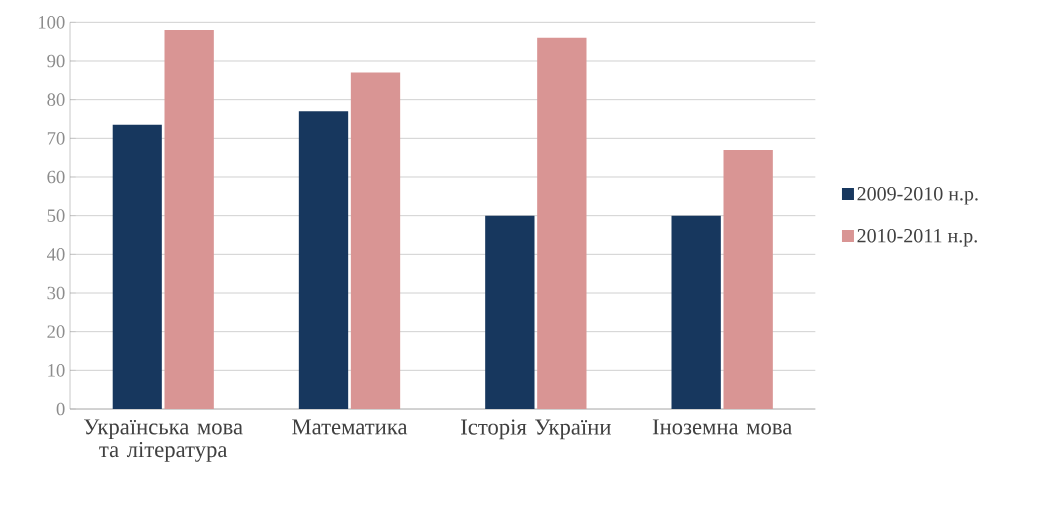 This screenshot has width=1042, height=514. What do you see at coordinates (350, 427) in the screenshot?
I see `x-tick-label: Математика` at bounding box center [350, 427].